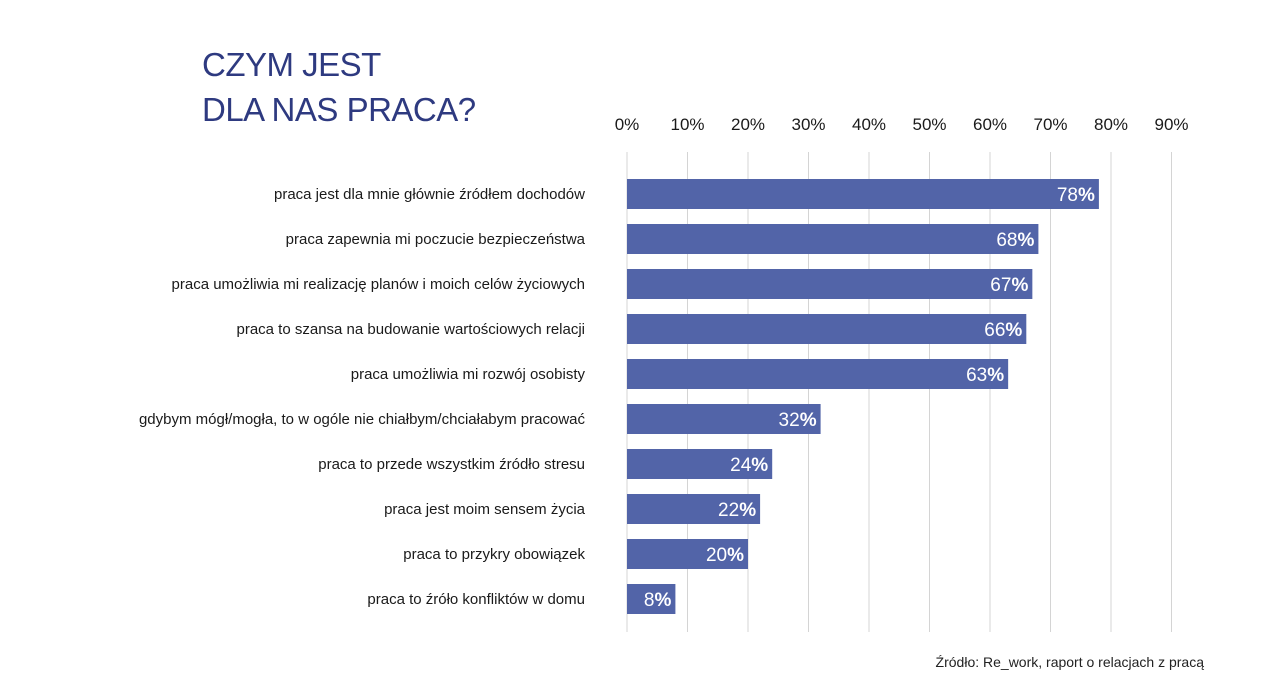 This screenshot has height=697, width=1280. I want to click on value-label: 24%, so click(749, 465).